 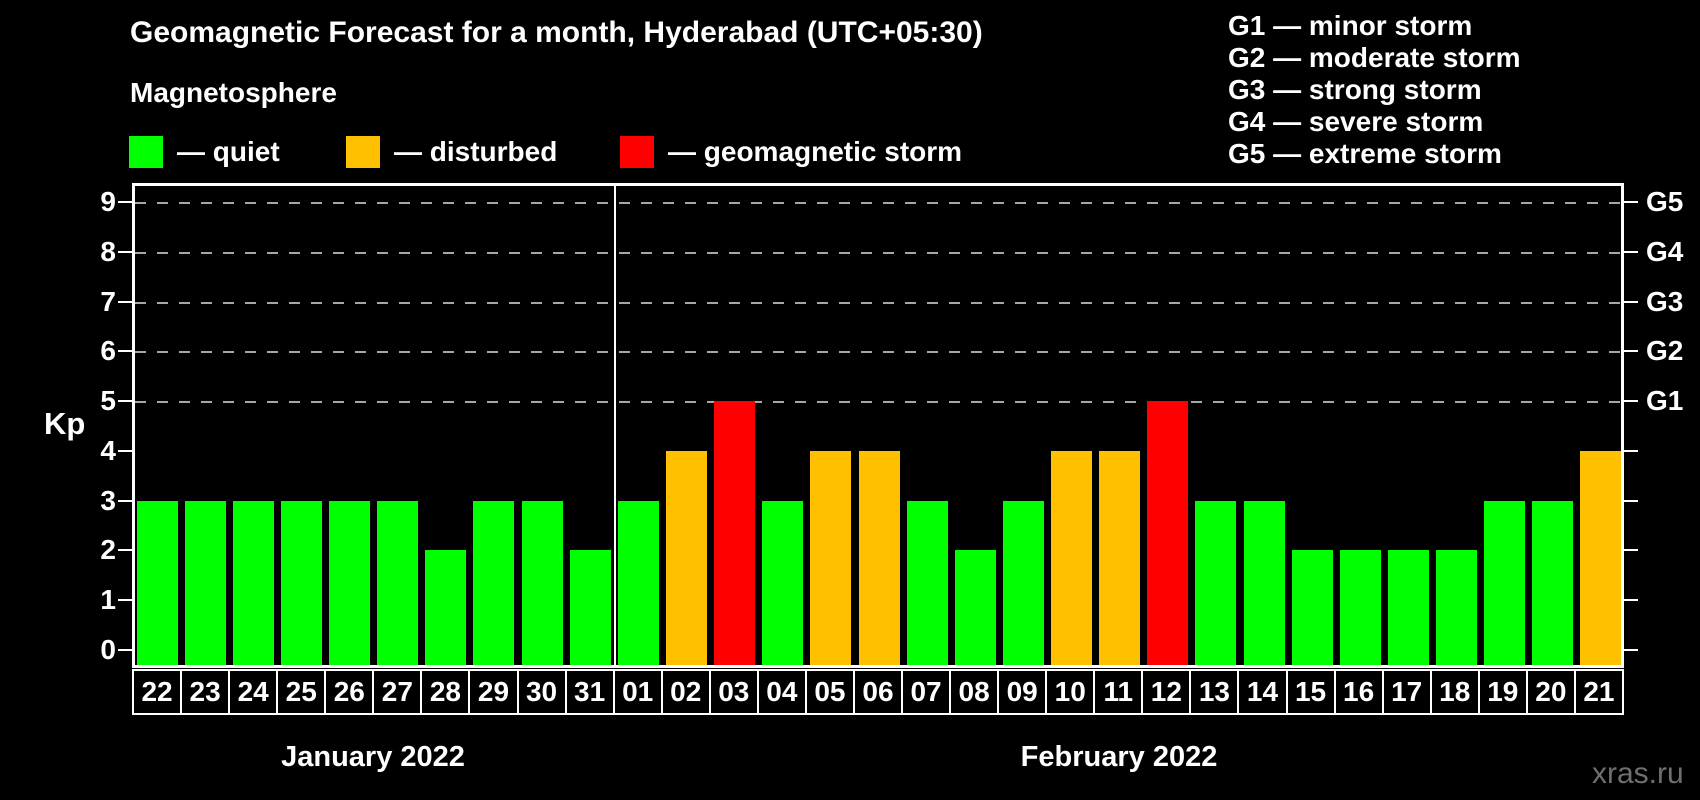 I want to click on legend-label-disturbed: — disturbed, so click(x=476, y=151).